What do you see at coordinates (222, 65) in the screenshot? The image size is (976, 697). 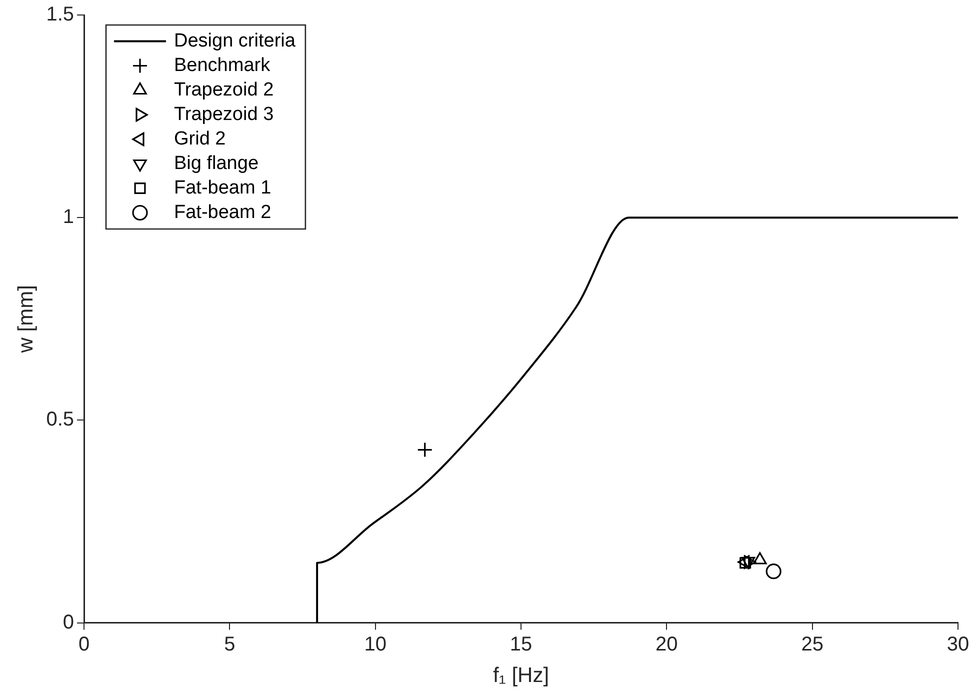 I see `legend-label: Benchmark` at bounding box center [222, 65].